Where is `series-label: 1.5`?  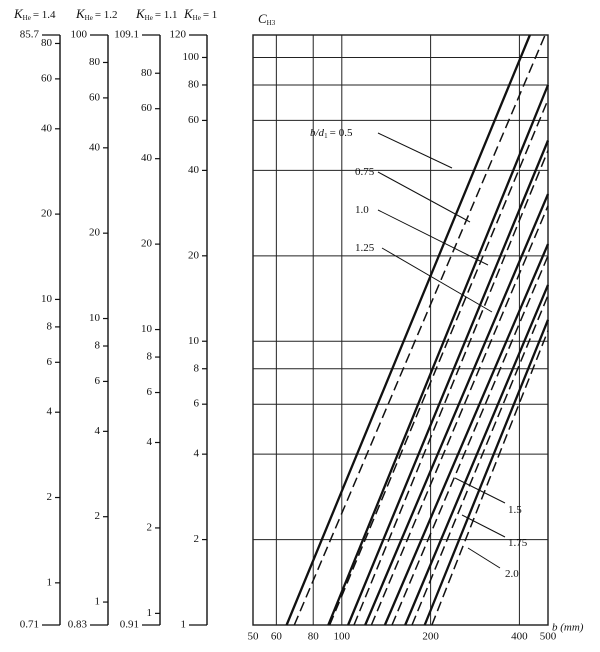
series-label: 1.5 is located at coordinates (515, 510).